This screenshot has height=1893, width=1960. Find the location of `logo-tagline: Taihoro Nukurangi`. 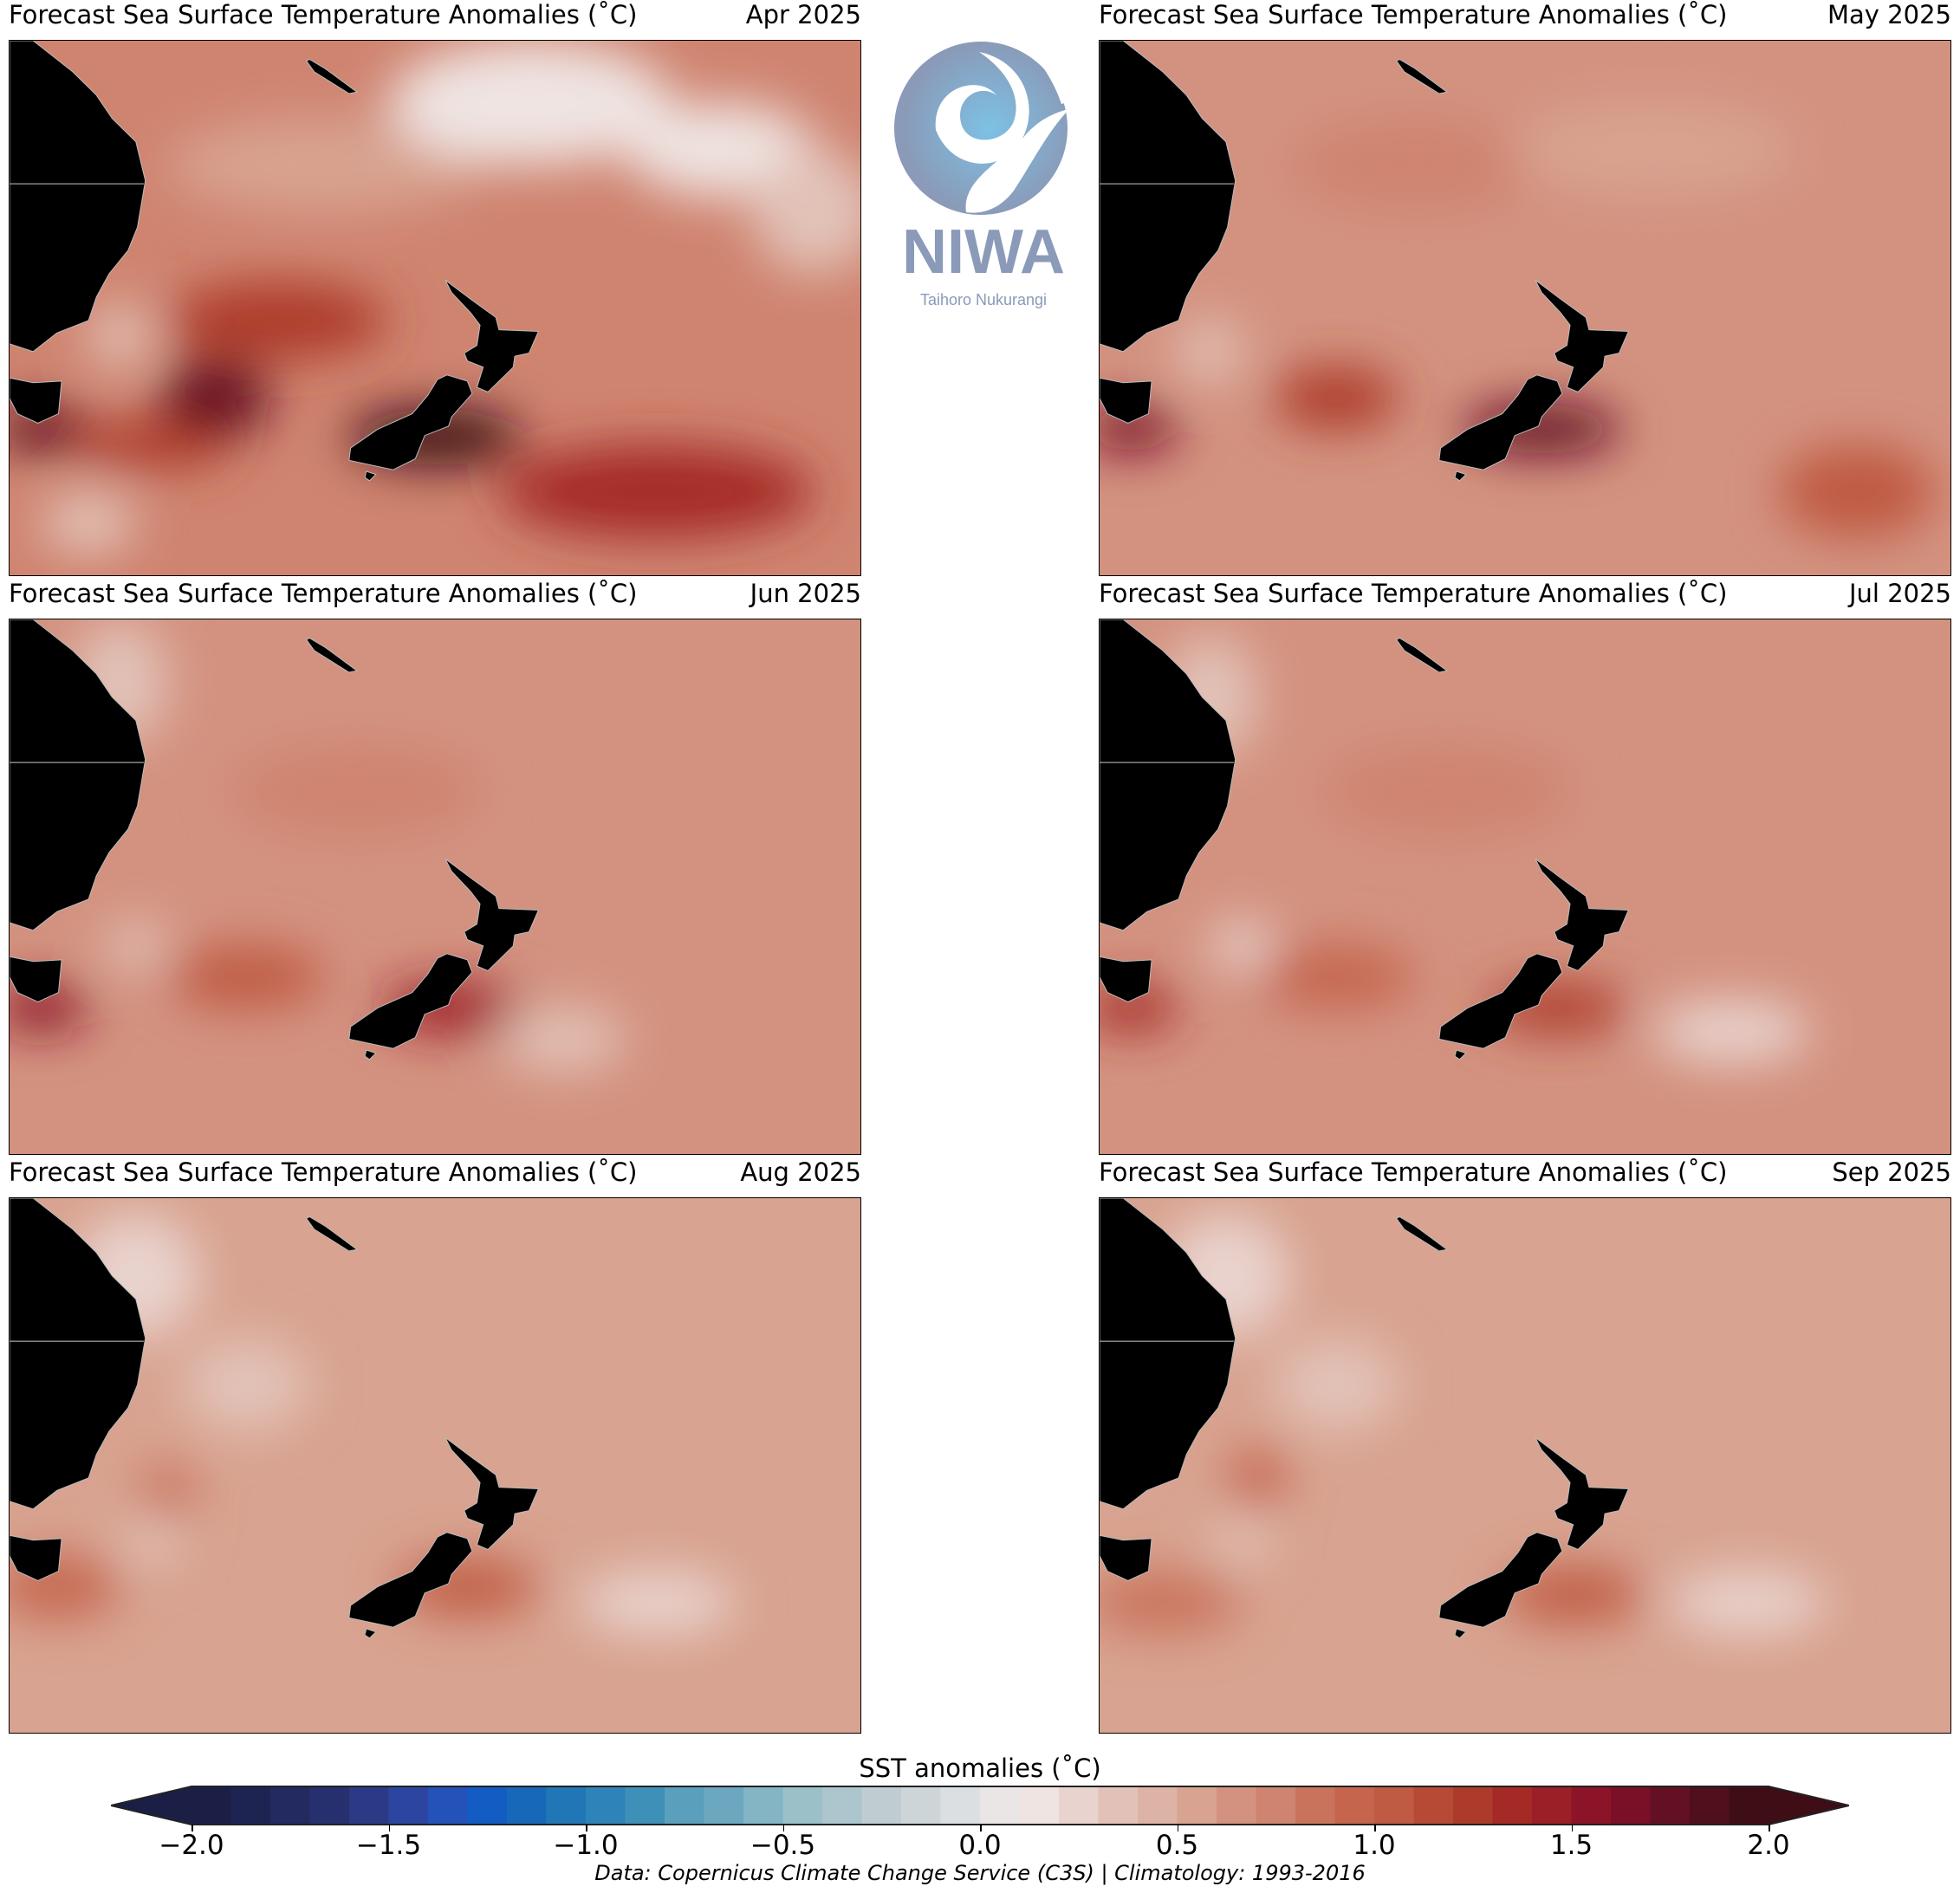

logo-tagline: Taihoro Nukurangi is located at coordinates (983, 299).